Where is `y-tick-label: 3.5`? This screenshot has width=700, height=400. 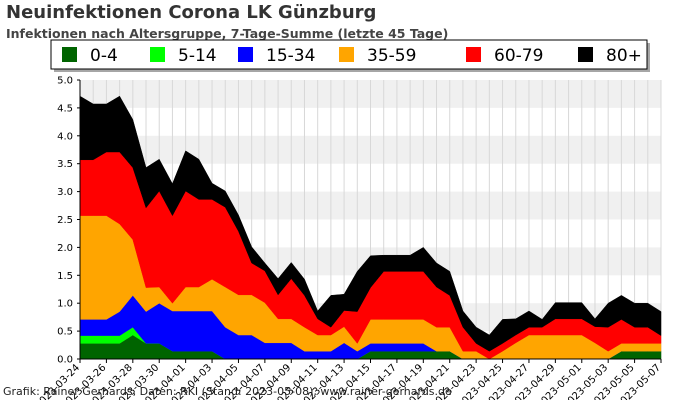 y-tick-label: 3.5 is located at coordinates (65, 164).